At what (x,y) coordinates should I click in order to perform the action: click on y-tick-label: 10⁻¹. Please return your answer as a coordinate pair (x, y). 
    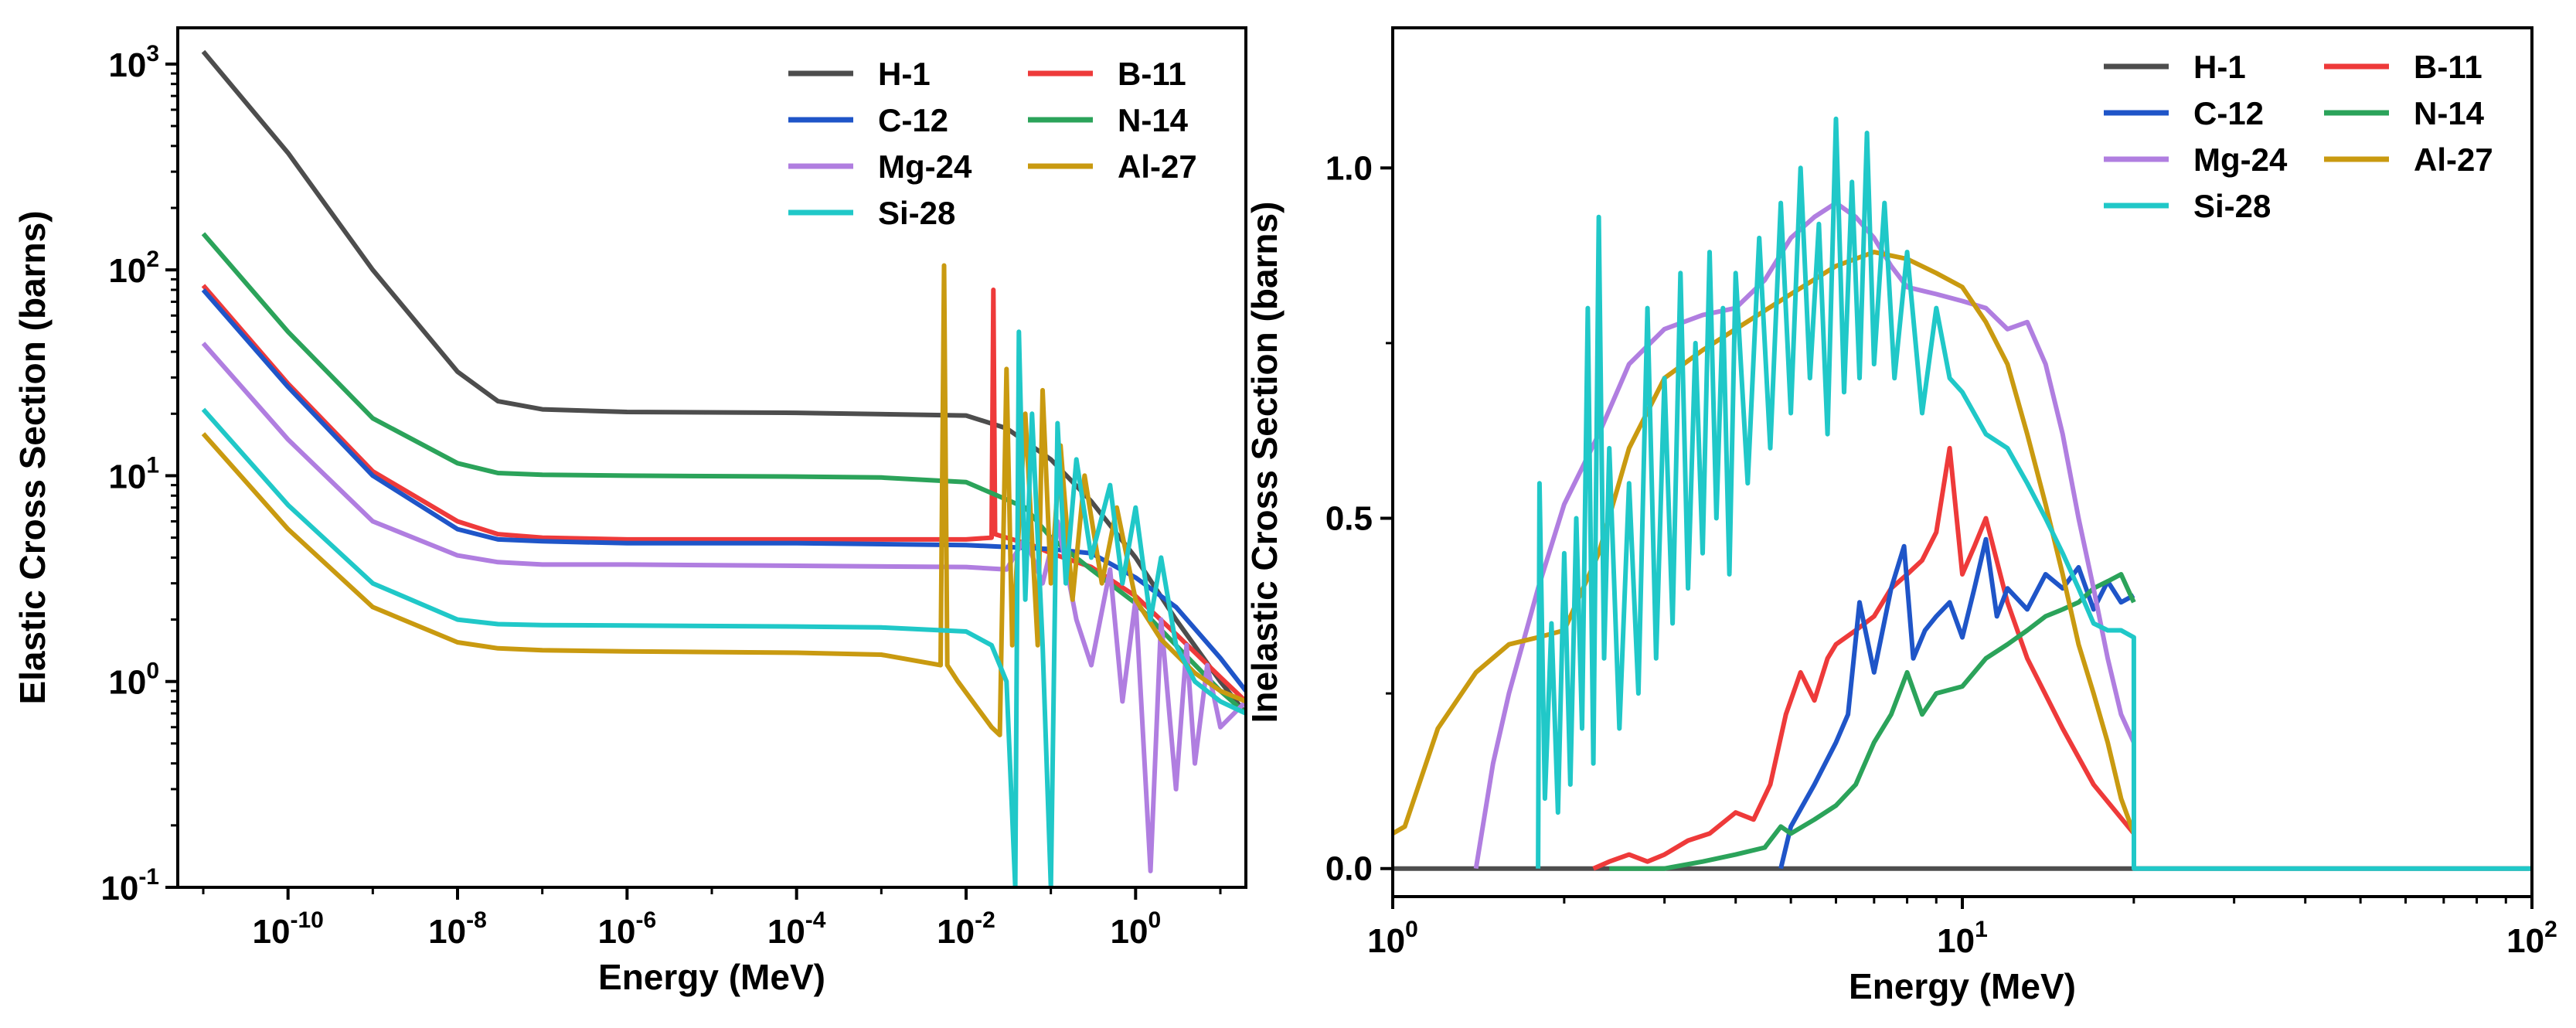
    Looking at the image, I should click on (129, 886).